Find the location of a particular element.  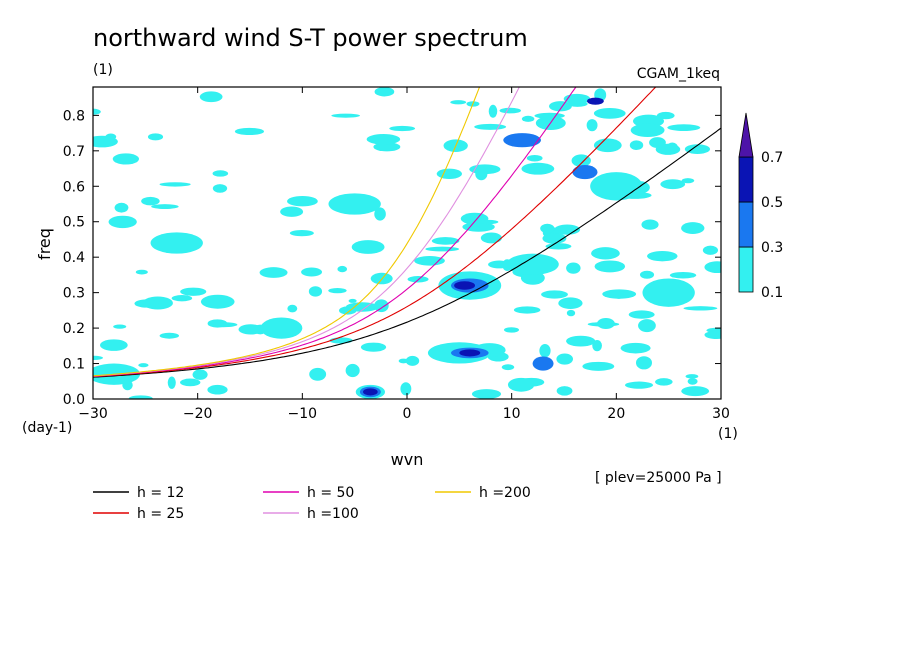

y-tick-label: 0.8 is located at coordinates (74, 116).